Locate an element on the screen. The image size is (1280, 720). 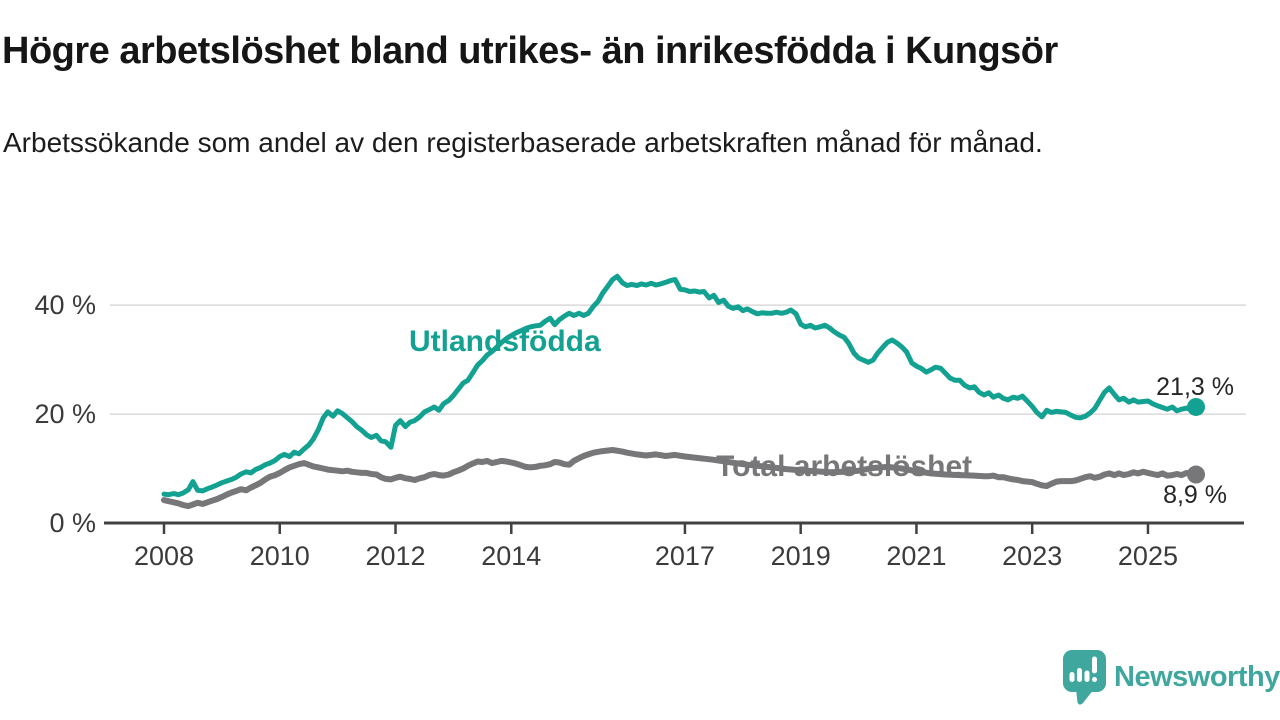
series-label-utlandsfodda: Utlandsfödda is located at coordinates (505, 341).